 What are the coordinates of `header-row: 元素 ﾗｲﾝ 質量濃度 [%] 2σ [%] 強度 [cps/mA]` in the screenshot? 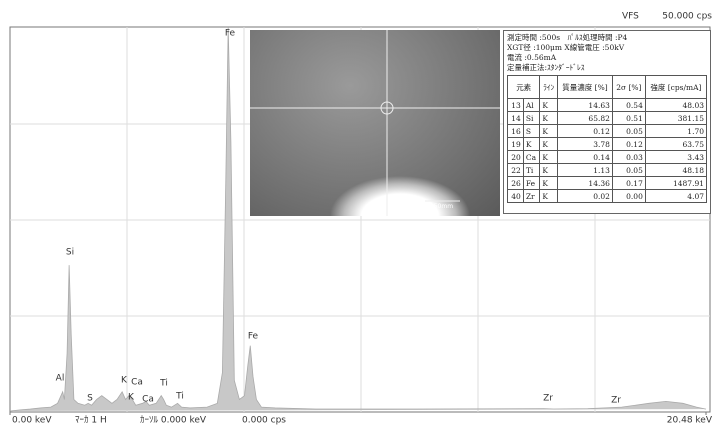 It's located at (607, 87).